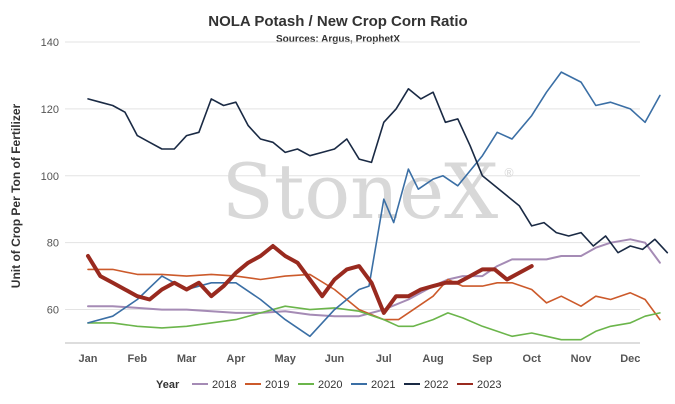 The width and height of the screenshot is (675, 404). What do you see at coordinates (50, 177) in the screenshot?
I see `y-tick-label-100: 100` at bounding box center [50, 177].